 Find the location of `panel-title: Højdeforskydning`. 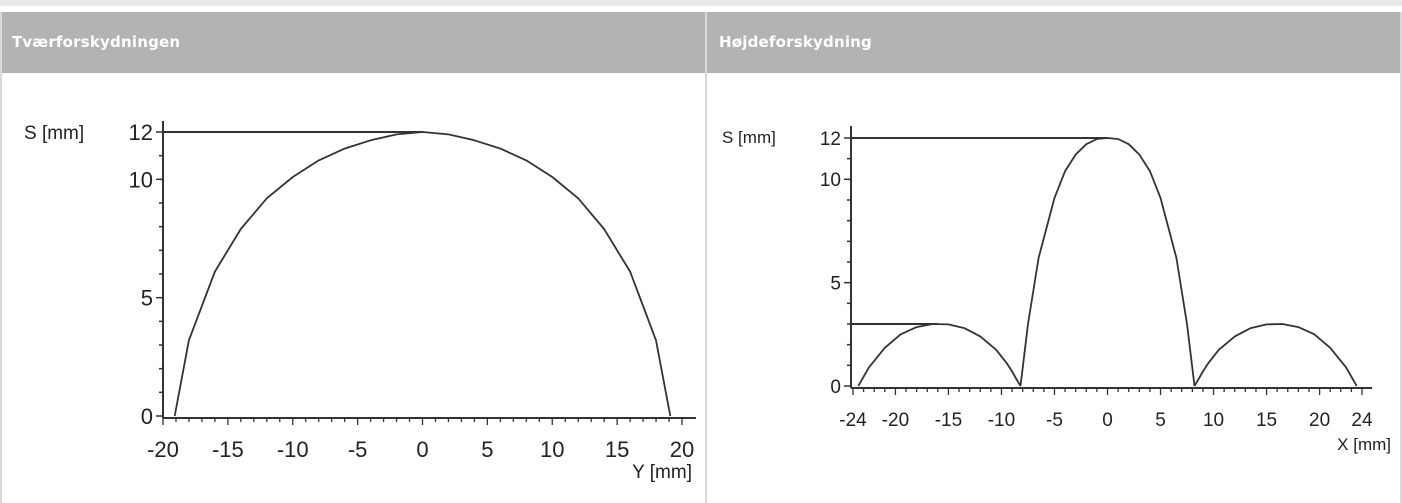

panel-title: Højdeforskydning is located at coordinates (1053, 42).